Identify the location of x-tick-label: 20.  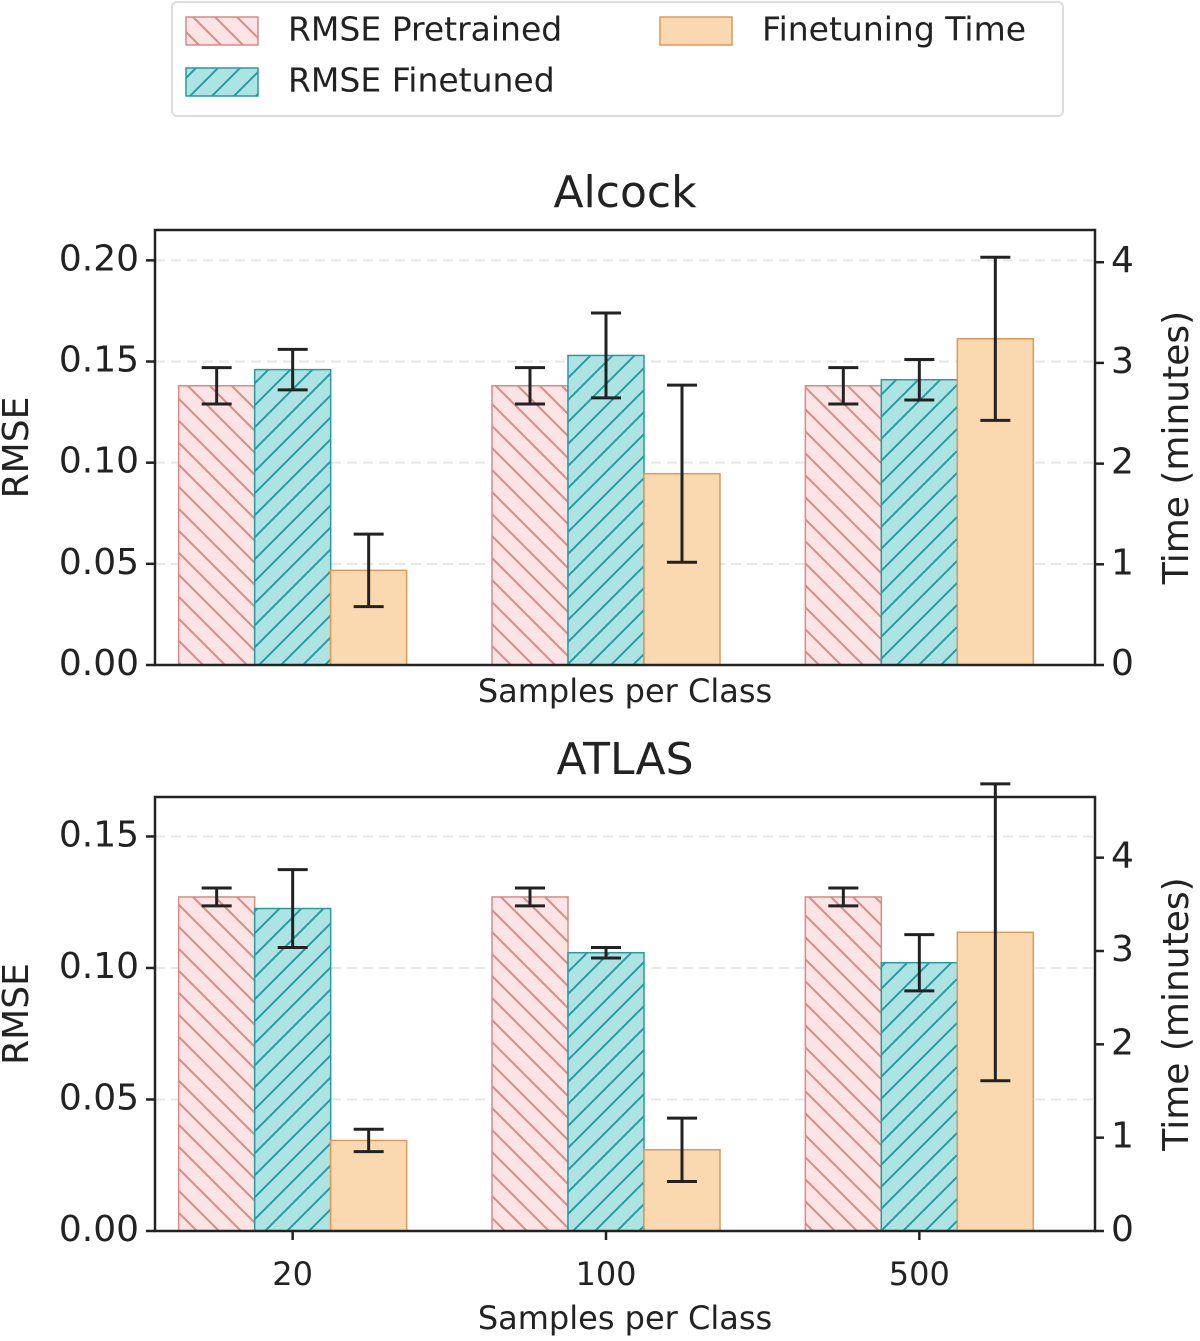
(292, 1274).